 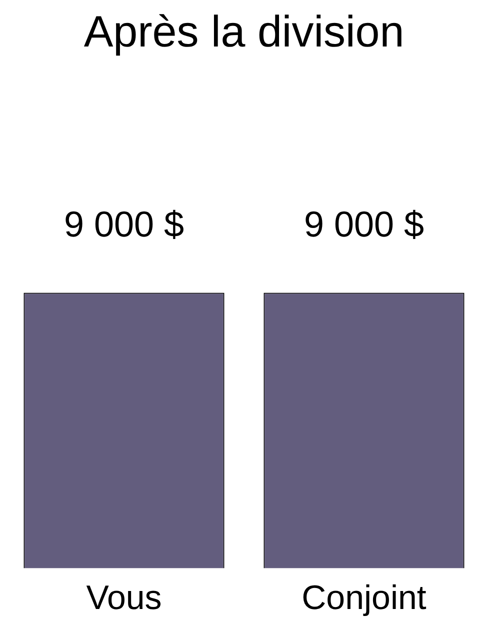 What do you see at coordinates (244, 32) in the screenshot?
I see `chart-title: Après la division` at bounding box center [244, 32].